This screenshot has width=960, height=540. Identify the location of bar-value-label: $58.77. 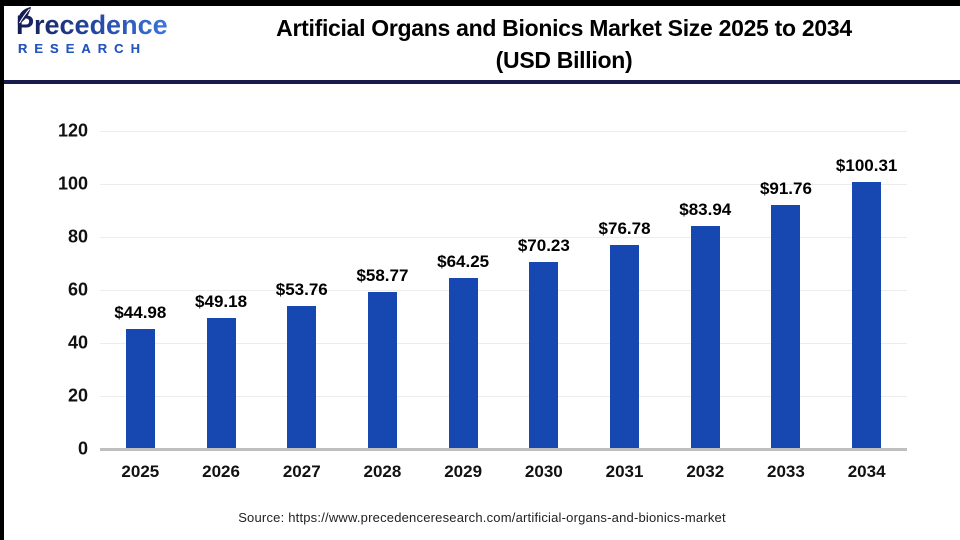
(382, 276).